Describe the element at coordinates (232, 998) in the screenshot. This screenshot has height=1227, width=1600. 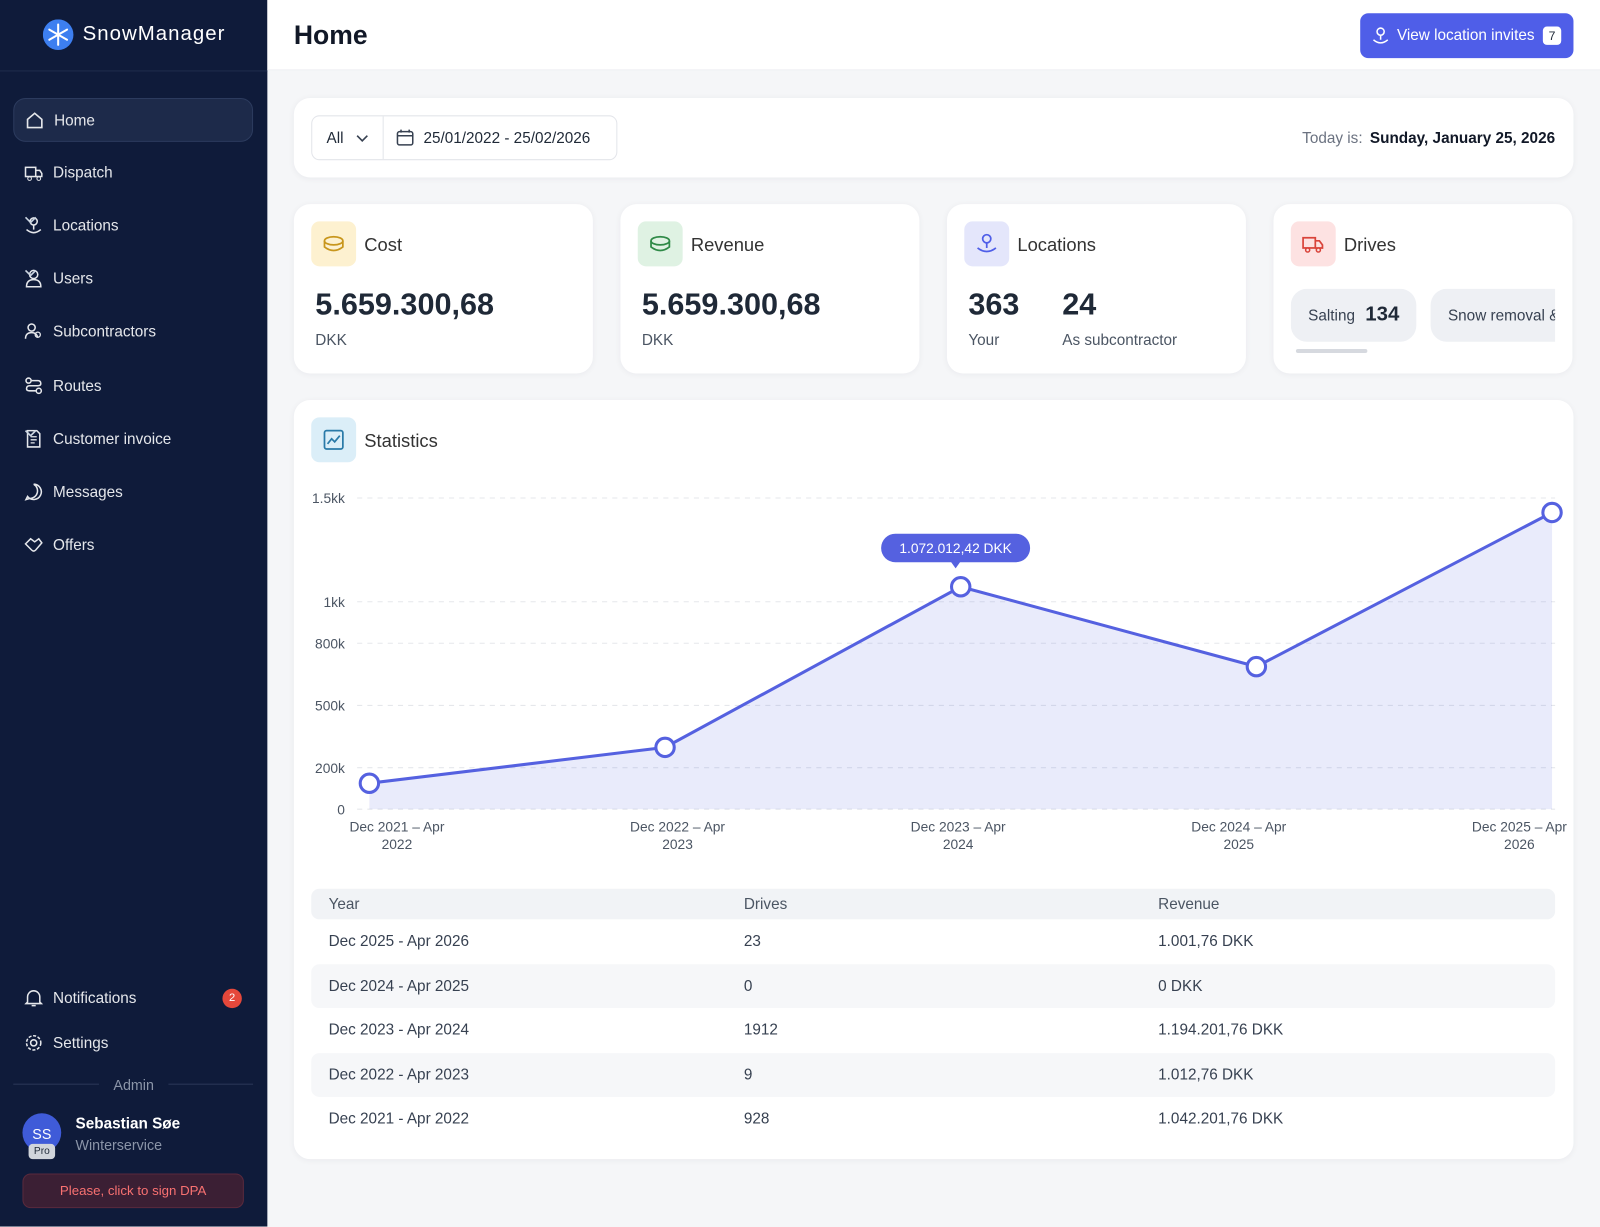
I see `notification-badge: 2` at that location.